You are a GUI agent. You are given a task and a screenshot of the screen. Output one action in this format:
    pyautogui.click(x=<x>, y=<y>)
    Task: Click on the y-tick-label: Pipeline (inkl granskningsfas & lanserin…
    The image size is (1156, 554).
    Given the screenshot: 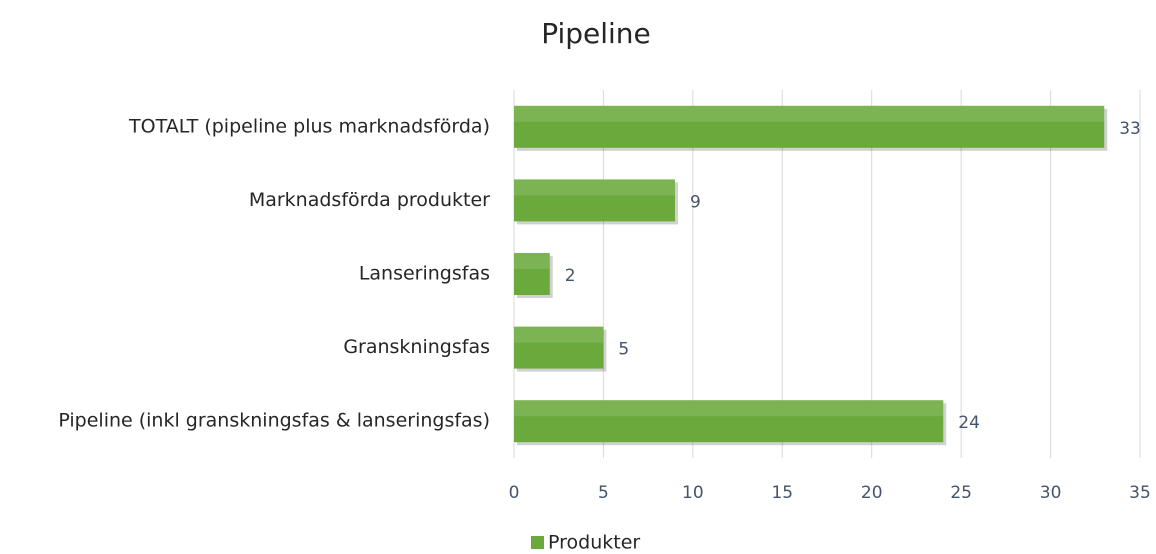 What is the action you would take?
    pyautogui.click(x=274, y=421)
    